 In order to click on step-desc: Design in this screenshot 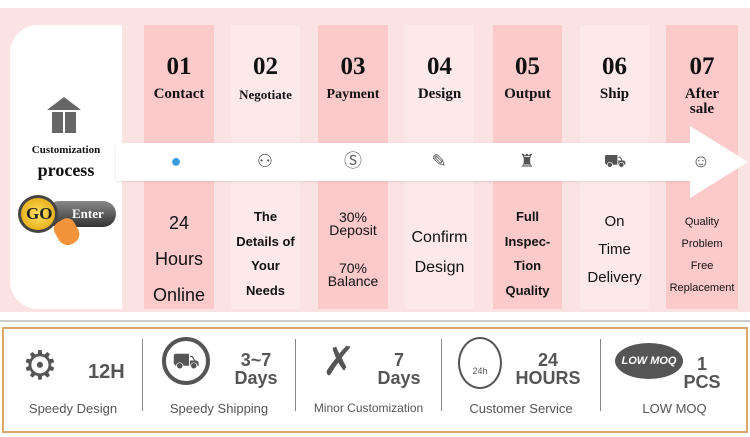, I will do `click(439, 267)`.